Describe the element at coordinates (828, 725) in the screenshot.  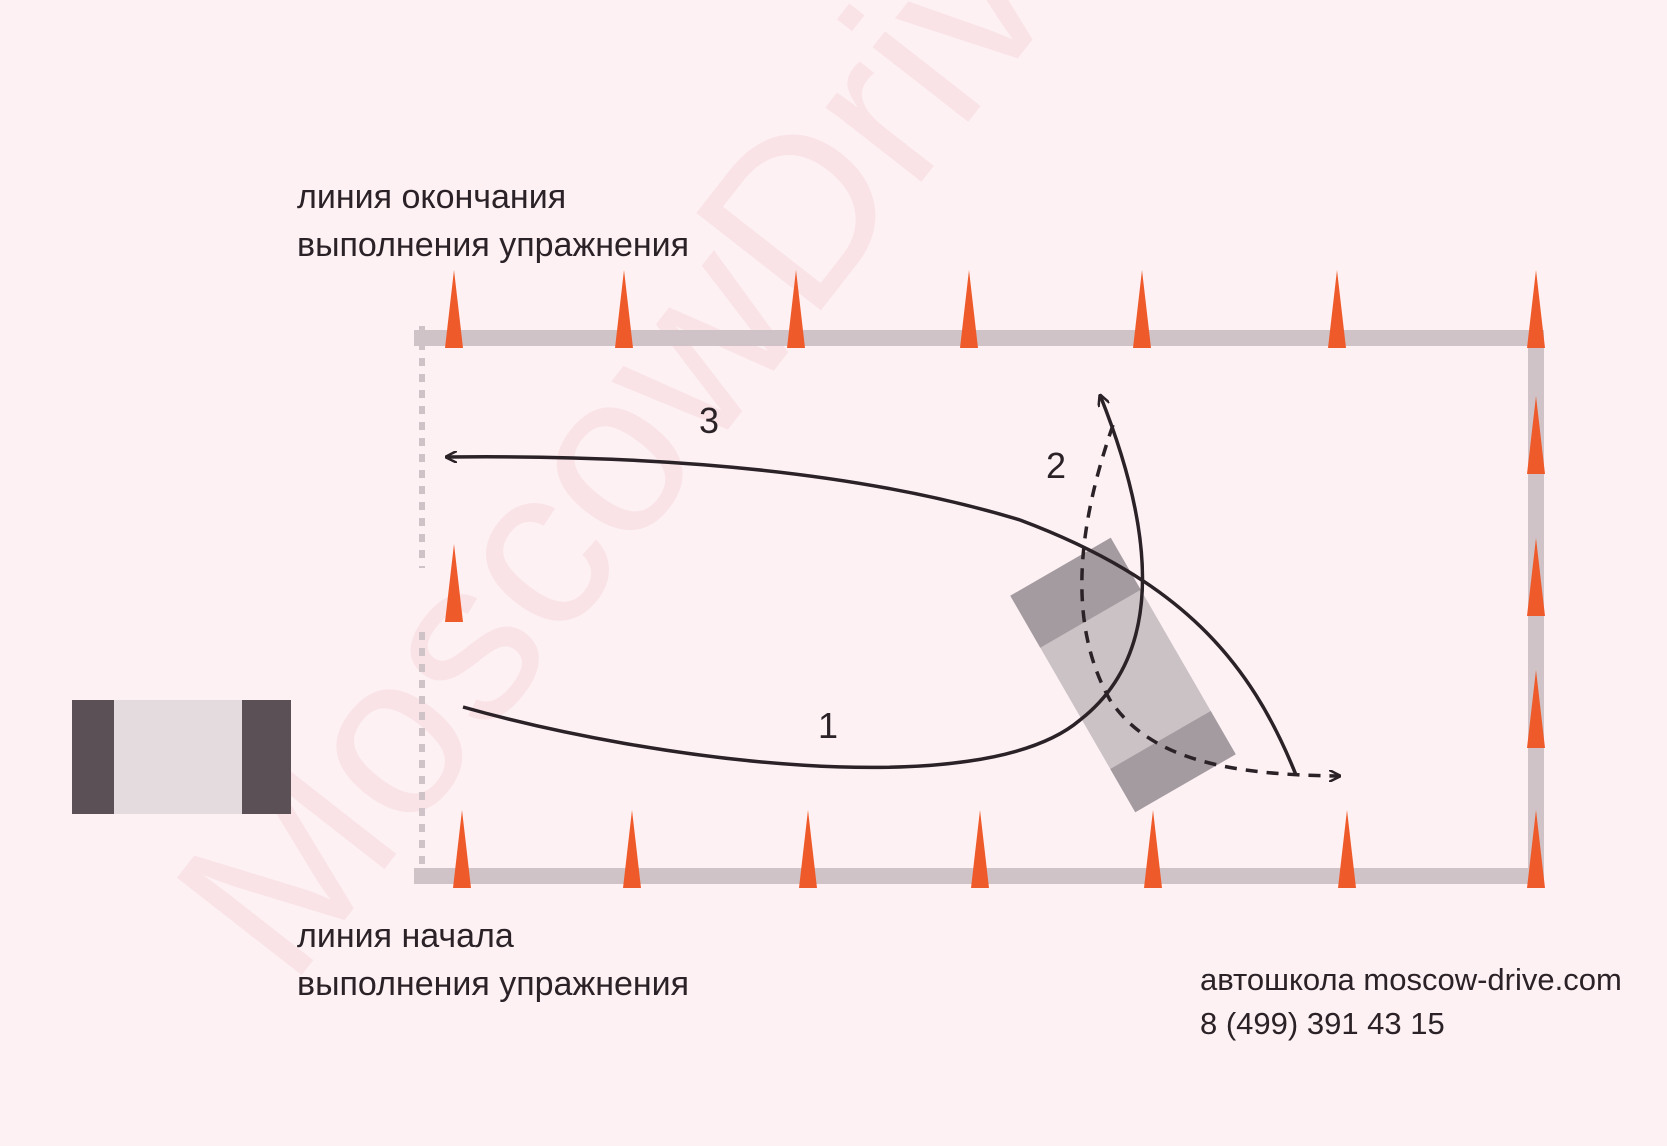
I see `path-1-number: 1` at that location.